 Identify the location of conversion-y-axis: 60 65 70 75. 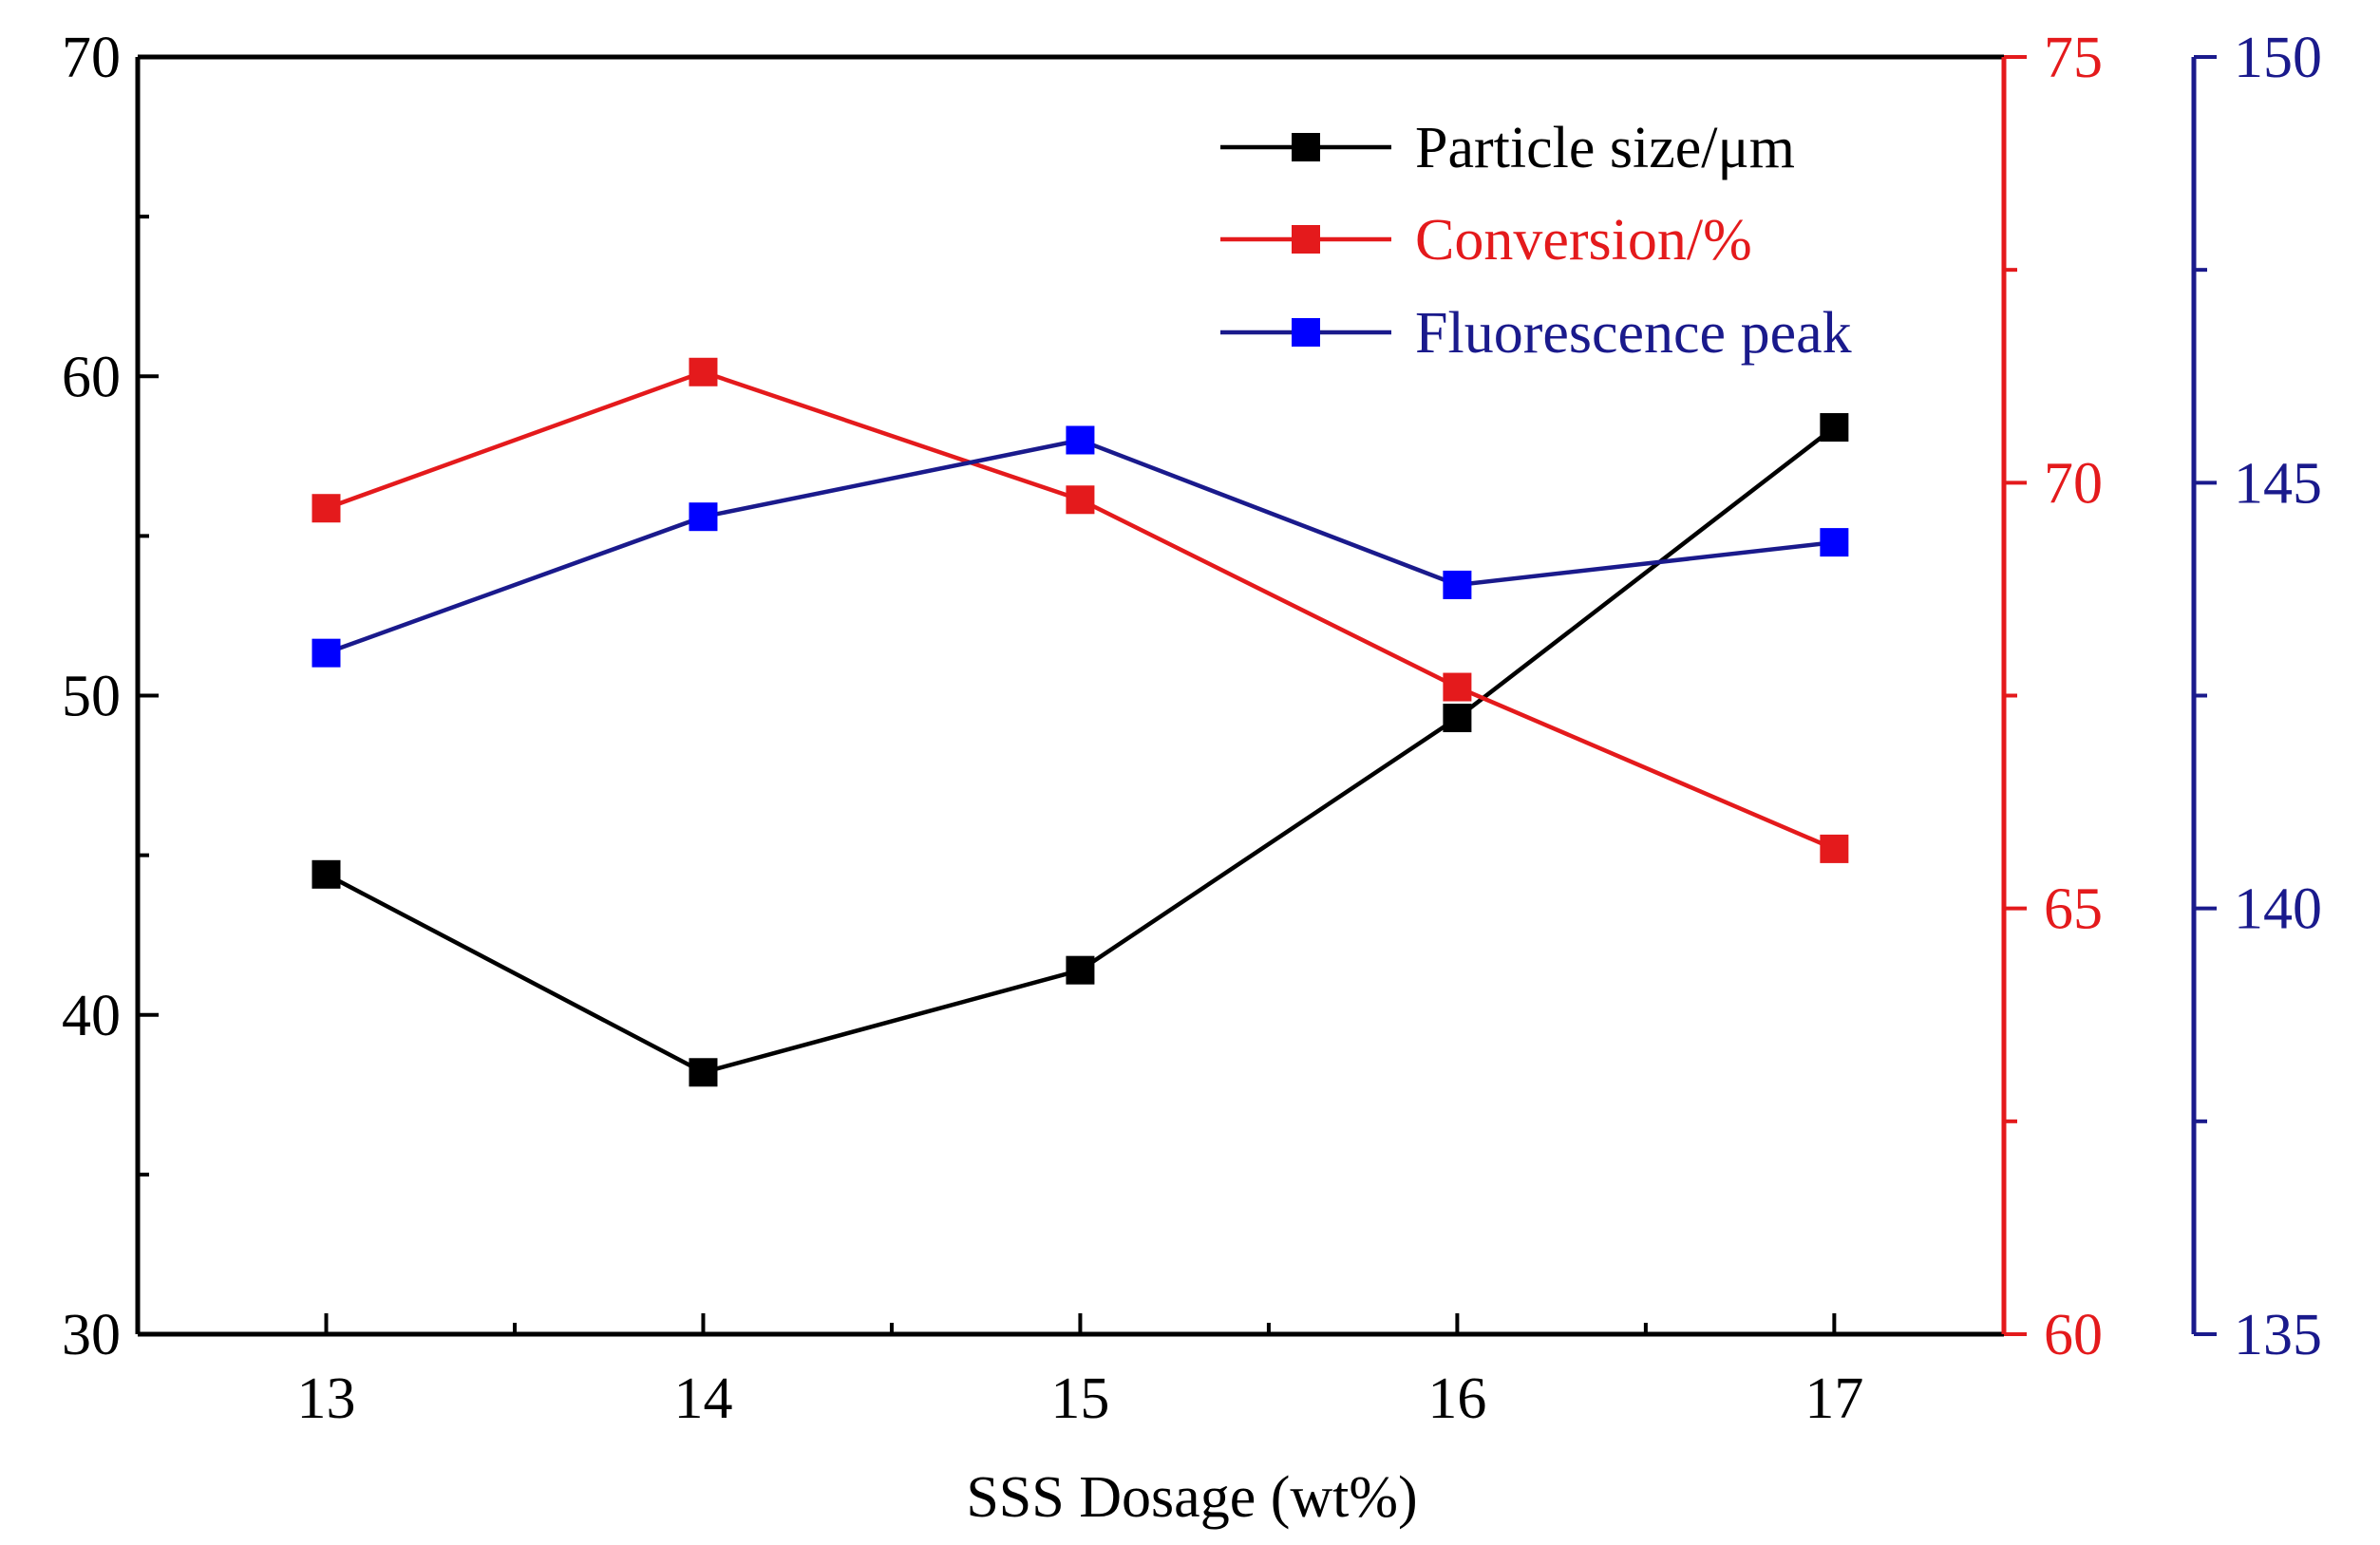
(2052, 696).